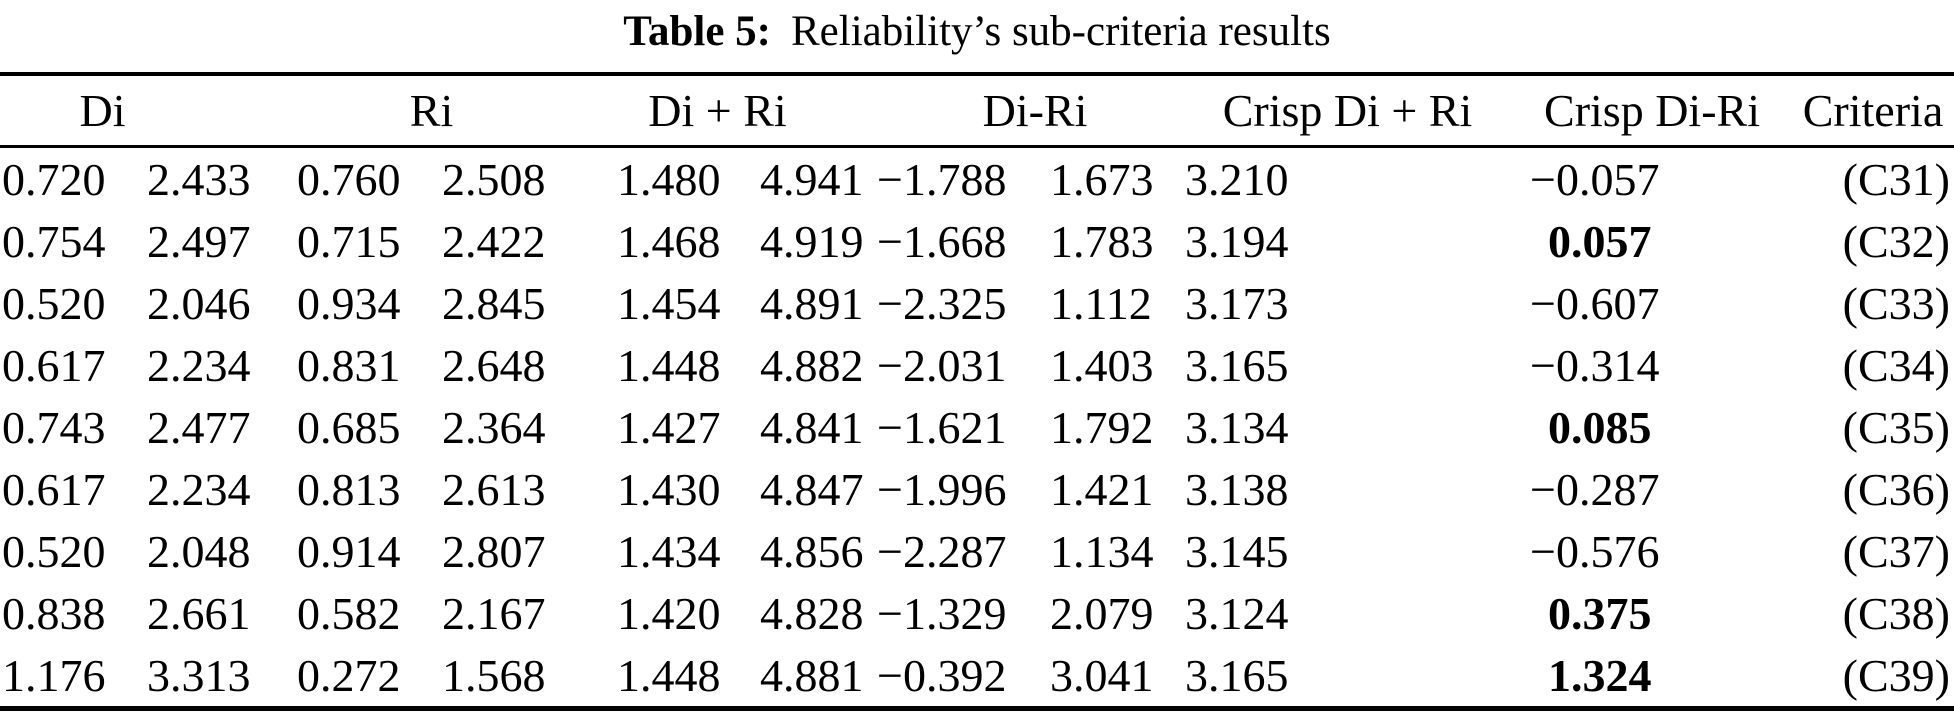  I want to click on cell-di_low: 0.520, so click(54, 303).